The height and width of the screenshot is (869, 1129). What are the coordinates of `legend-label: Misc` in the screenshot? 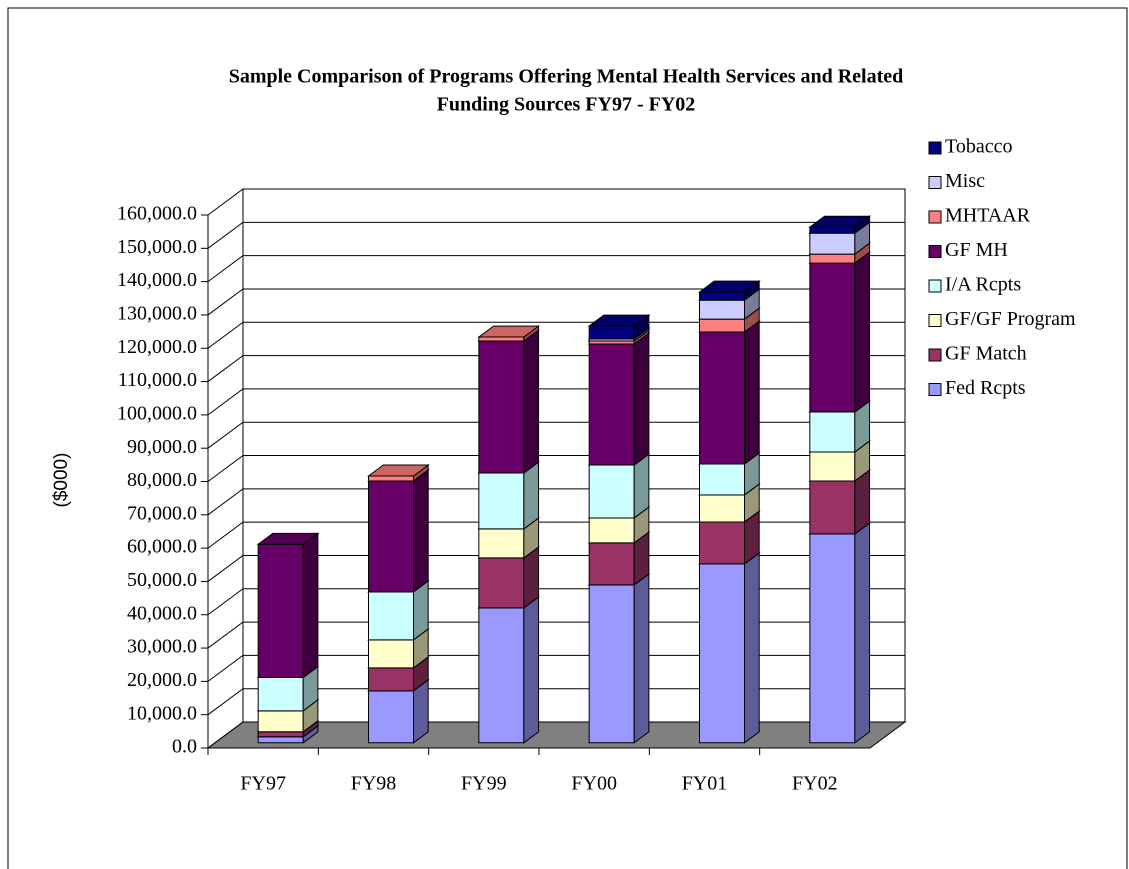 It's located at (965, 181).